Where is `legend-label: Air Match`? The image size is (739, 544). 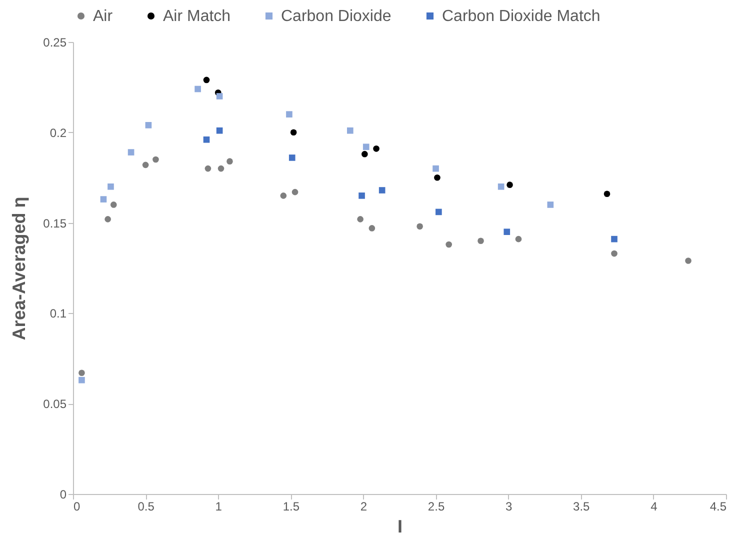
legend-label: Air Match is located at coordinates (197, 16).